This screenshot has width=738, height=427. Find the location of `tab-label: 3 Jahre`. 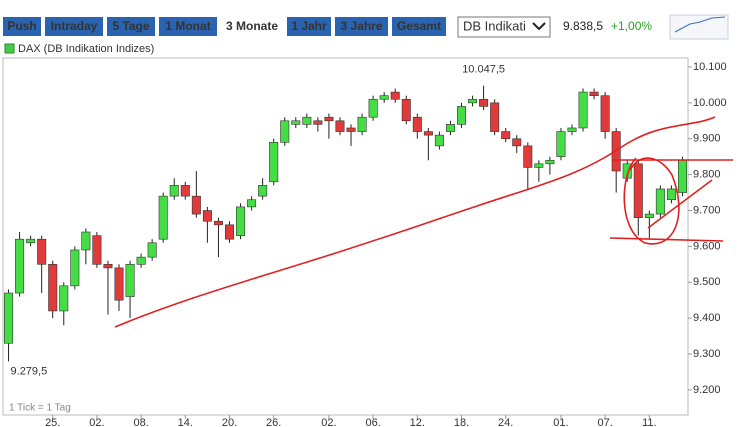

tab-label: 3 Jahre is located at coordinates (361, 26).